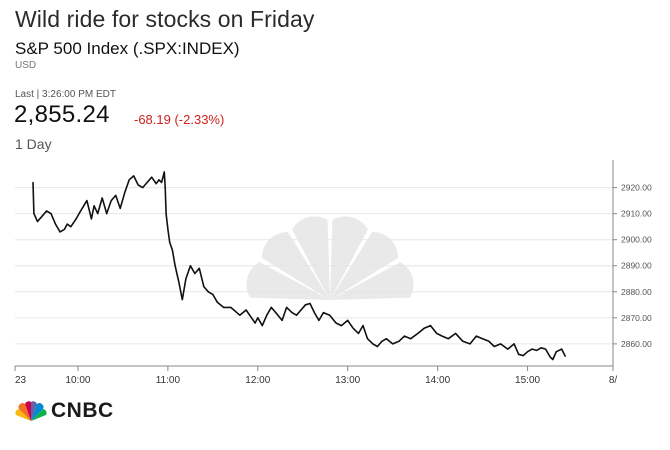  Describe the element at coordinates (636, 318) in the screenshot. I see `y-tick-label-1: 2870.00` at that location.